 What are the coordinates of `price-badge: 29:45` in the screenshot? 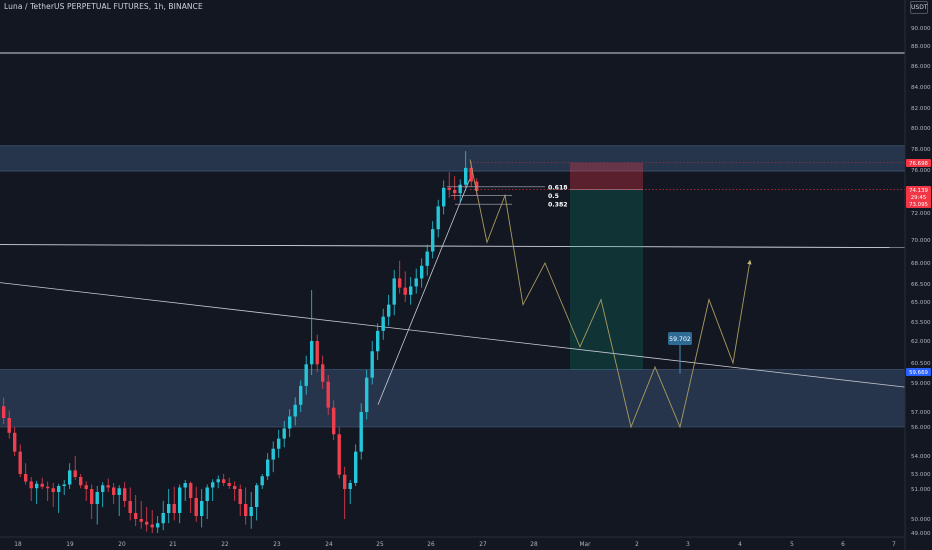 It's located at (918, 197).